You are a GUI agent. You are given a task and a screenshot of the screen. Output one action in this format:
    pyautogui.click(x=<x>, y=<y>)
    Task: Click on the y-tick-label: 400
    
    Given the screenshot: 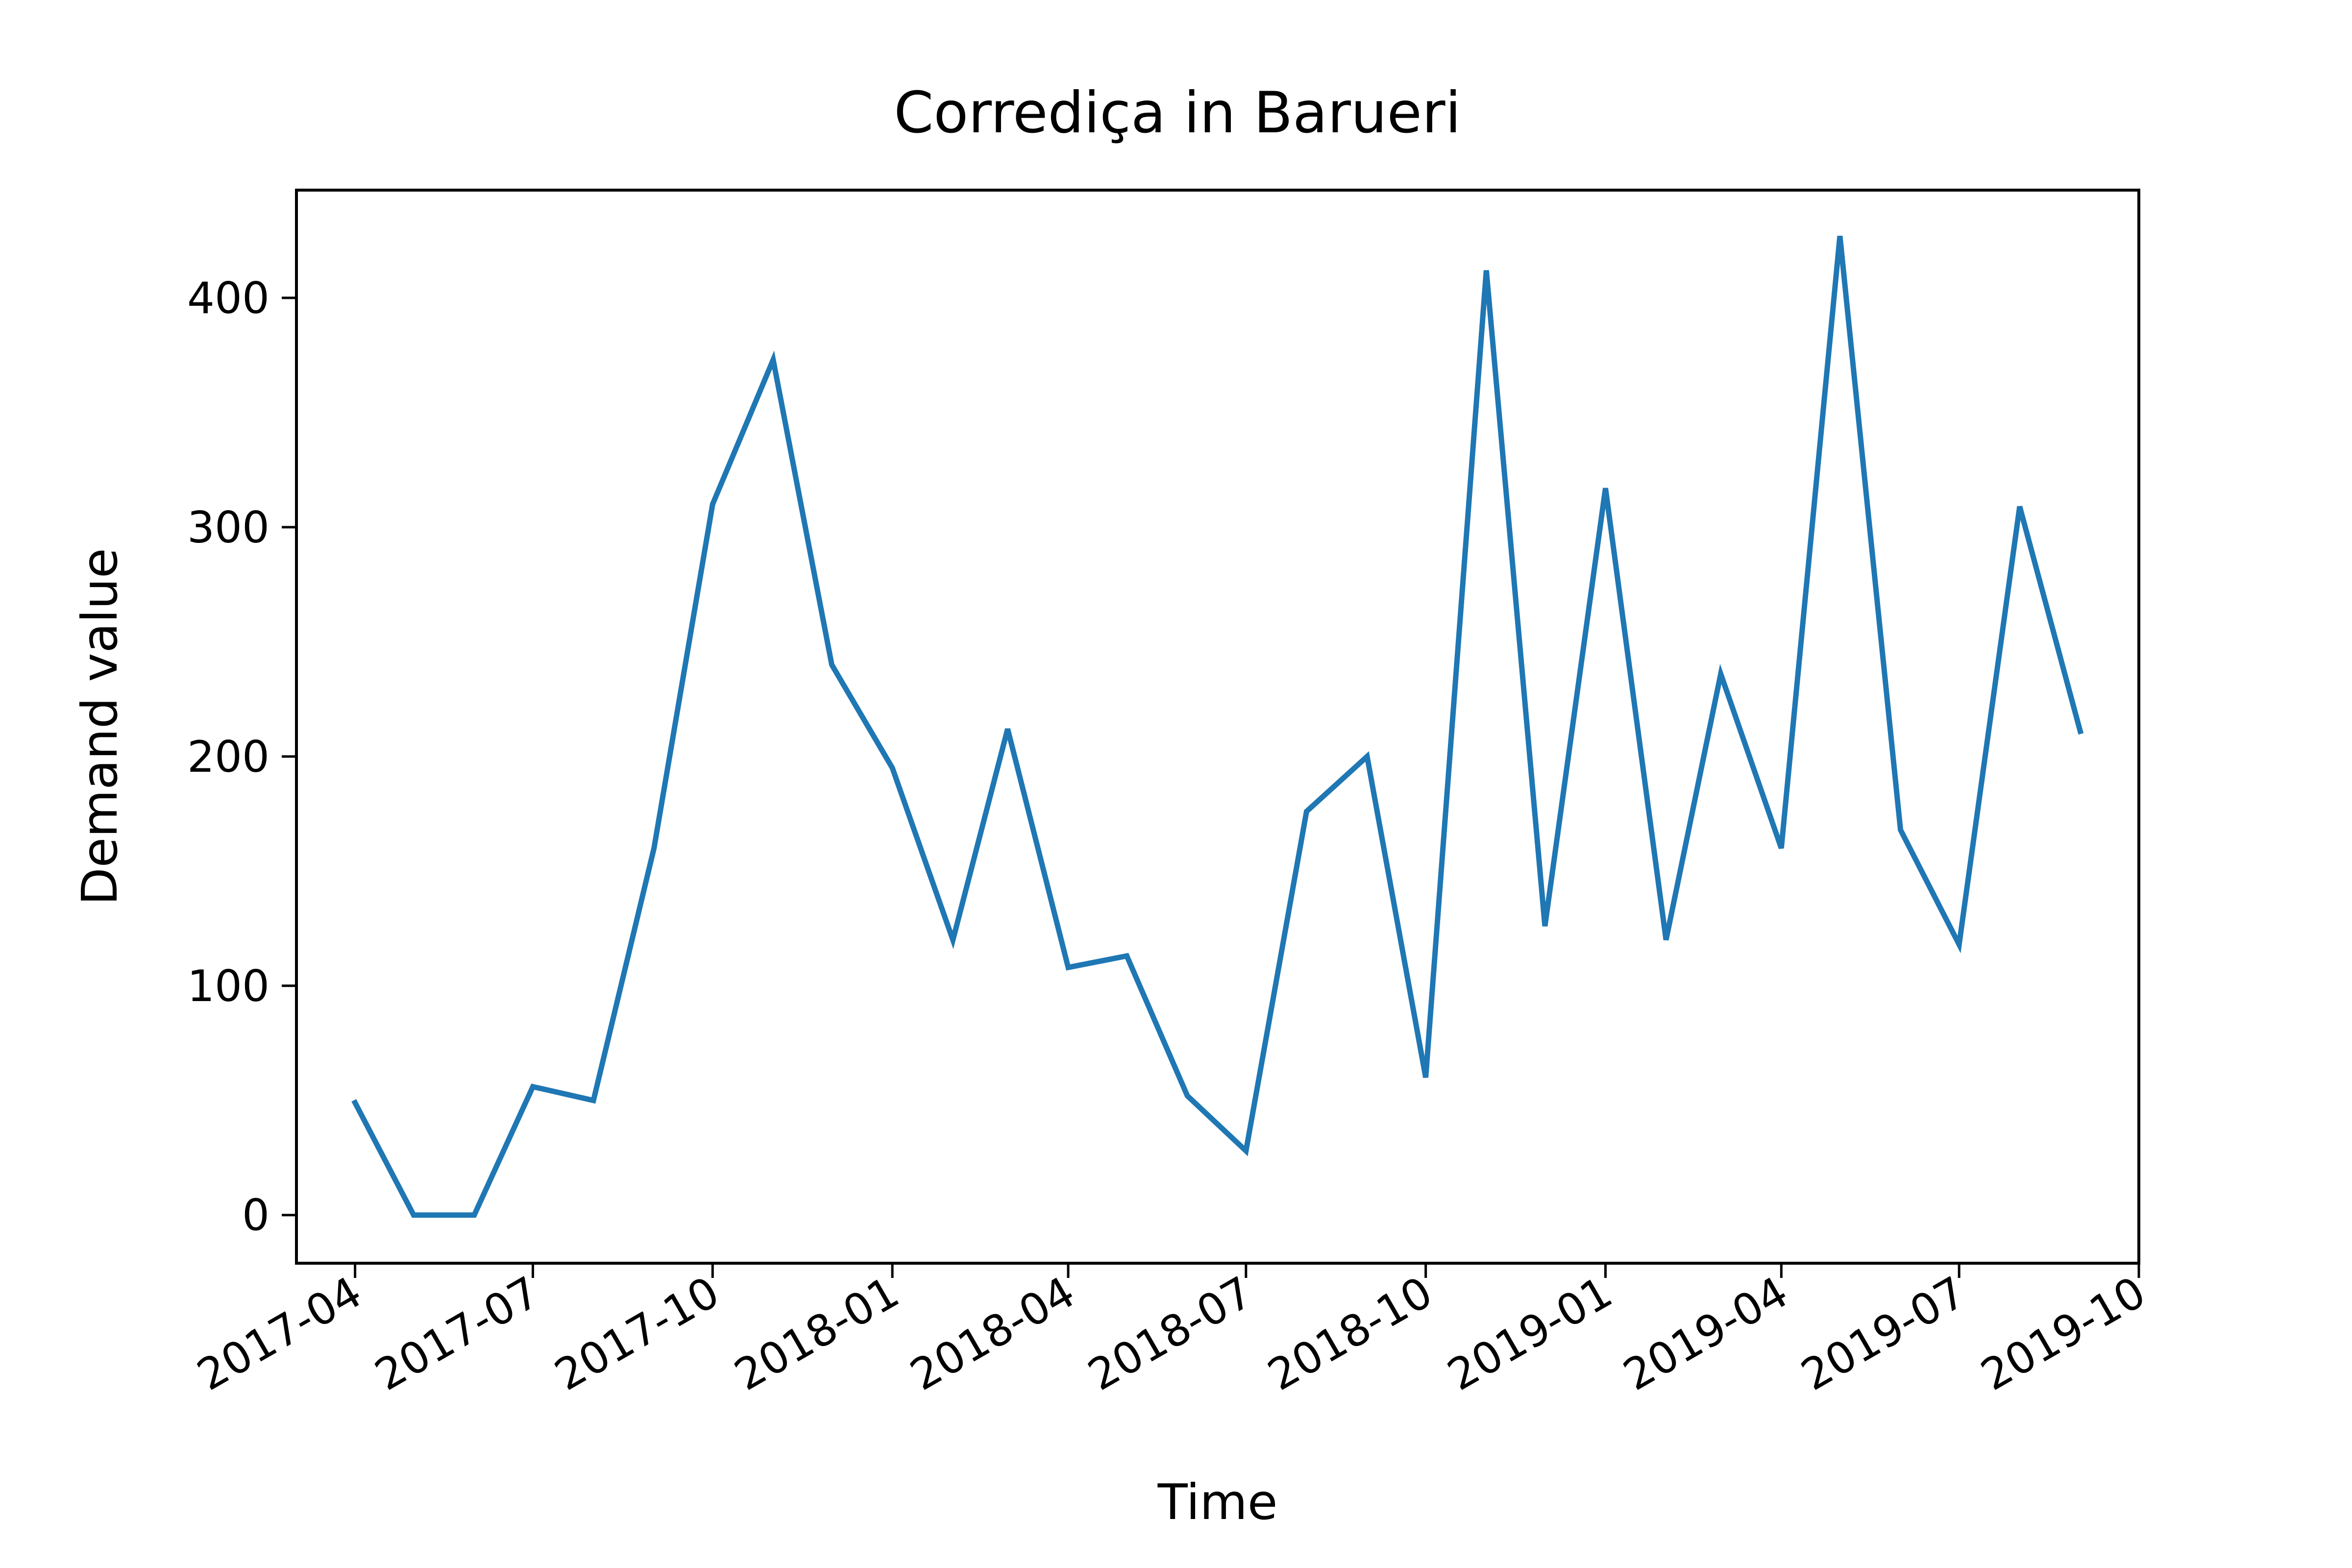 What is the action you would take?
    pyautogui.click(x=228, y=298)
    